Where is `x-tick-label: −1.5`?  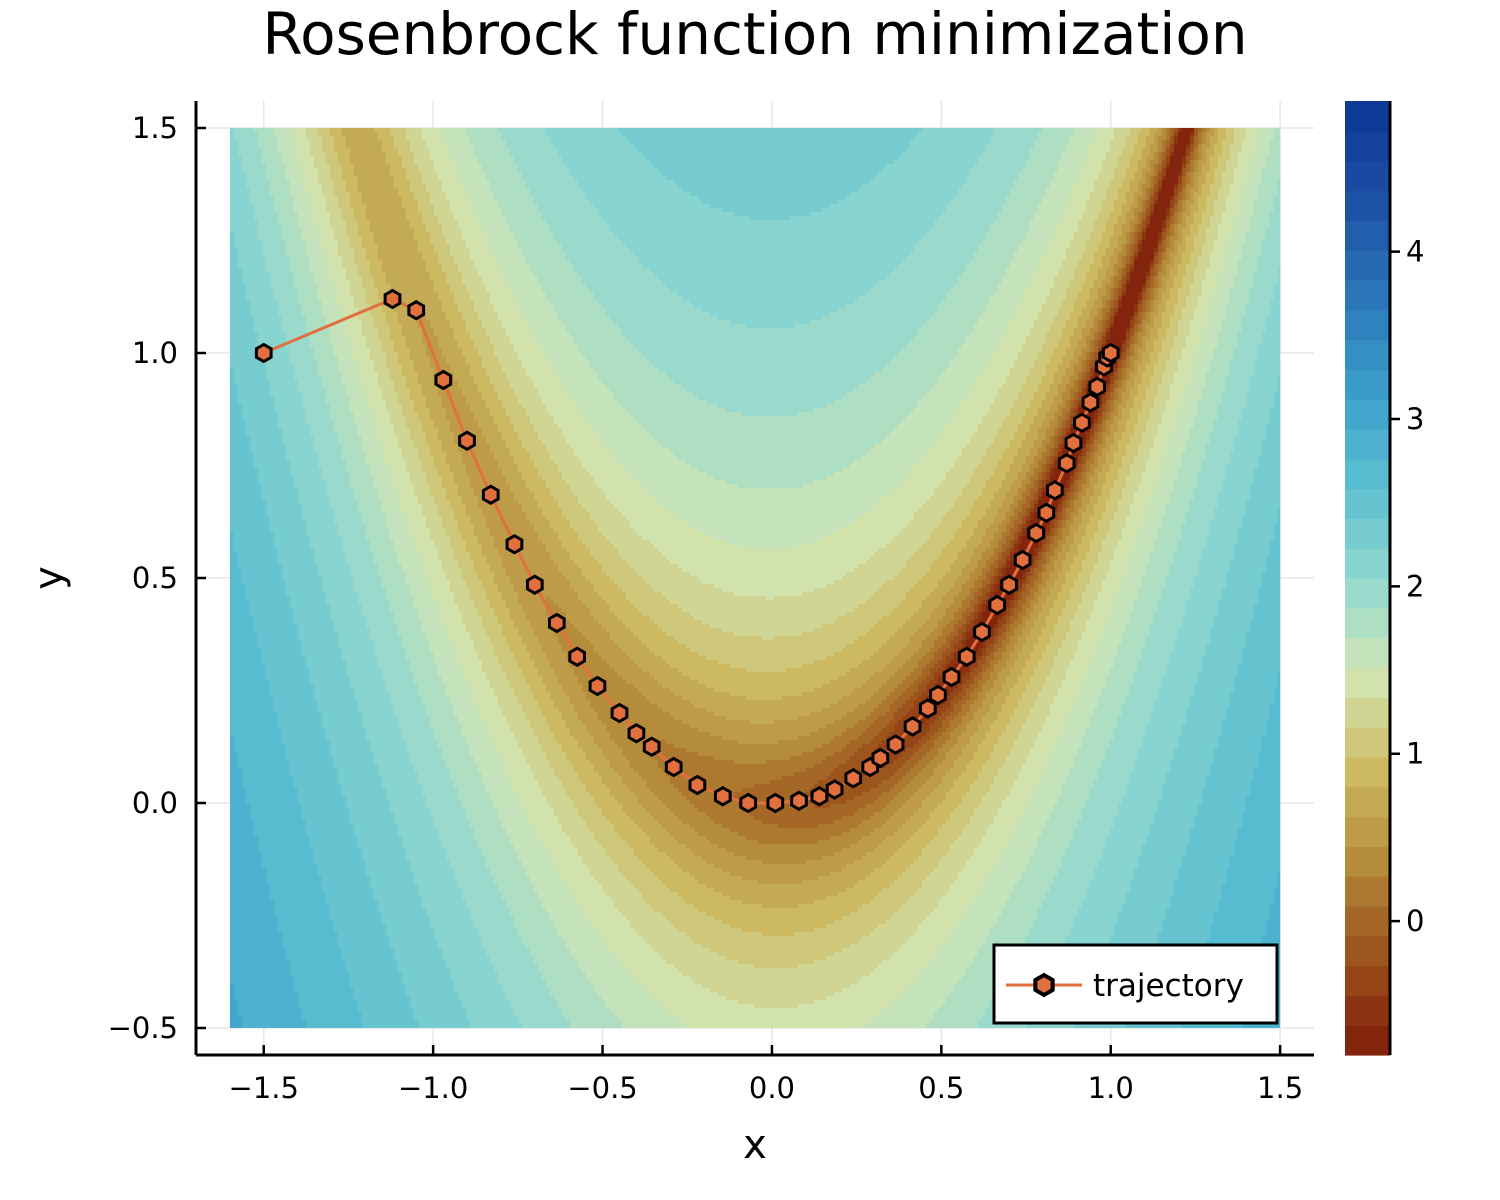 x-tick-label: −1.5 is located at coordinates (264, 1088).